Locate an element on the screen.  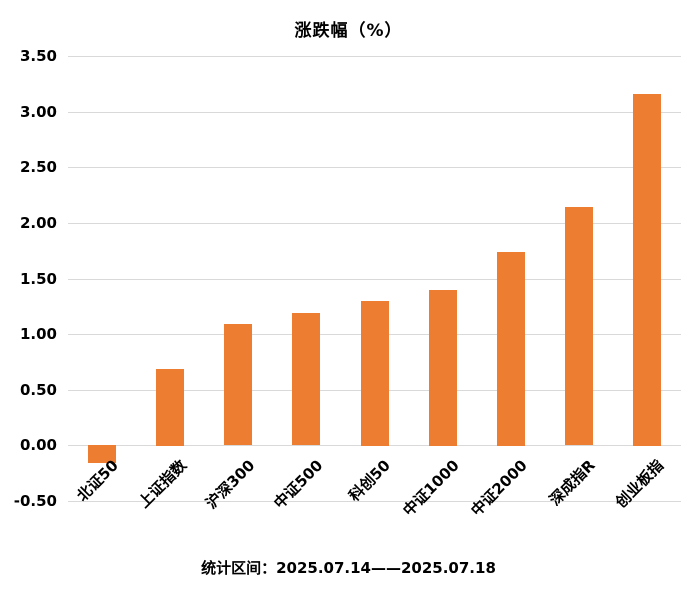
stats-period-note: 统计区间：2025.07.14——2025.07.18 is located at coordinates (348, 568).